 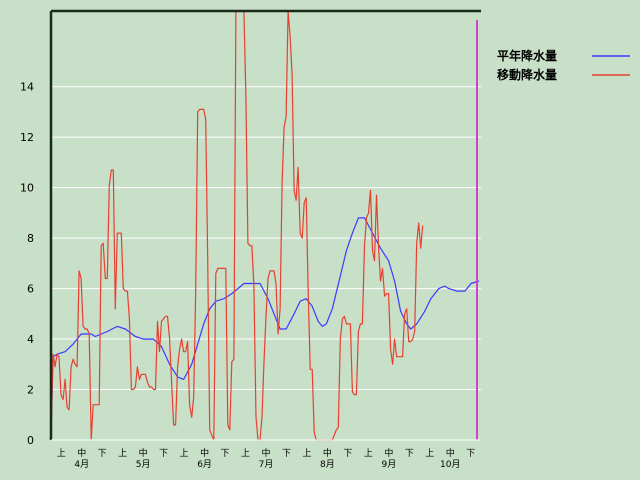 What do you see at coordinates (563, 65) in the screenshot?
I see `legend: 平年降水量 移動降水量` at bounding box center [563, 65].